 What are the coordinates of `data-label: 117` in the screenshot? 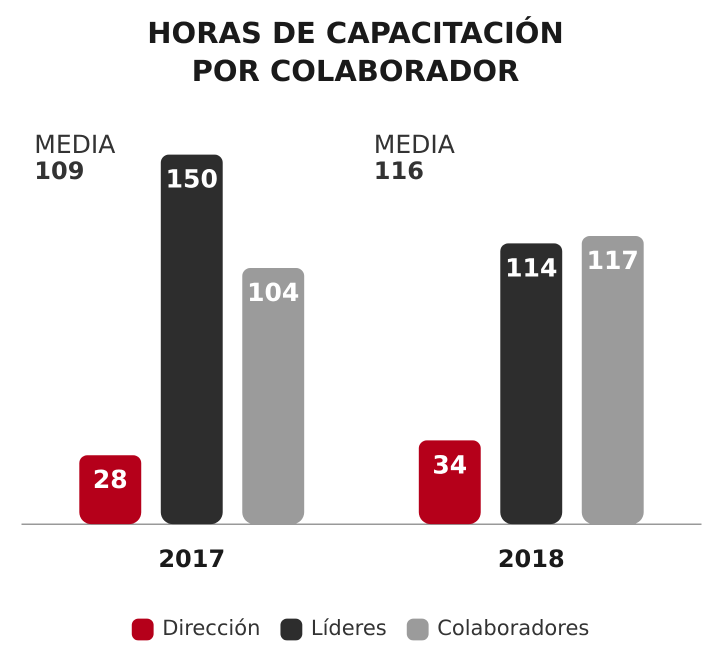 It's located at (612, 260).